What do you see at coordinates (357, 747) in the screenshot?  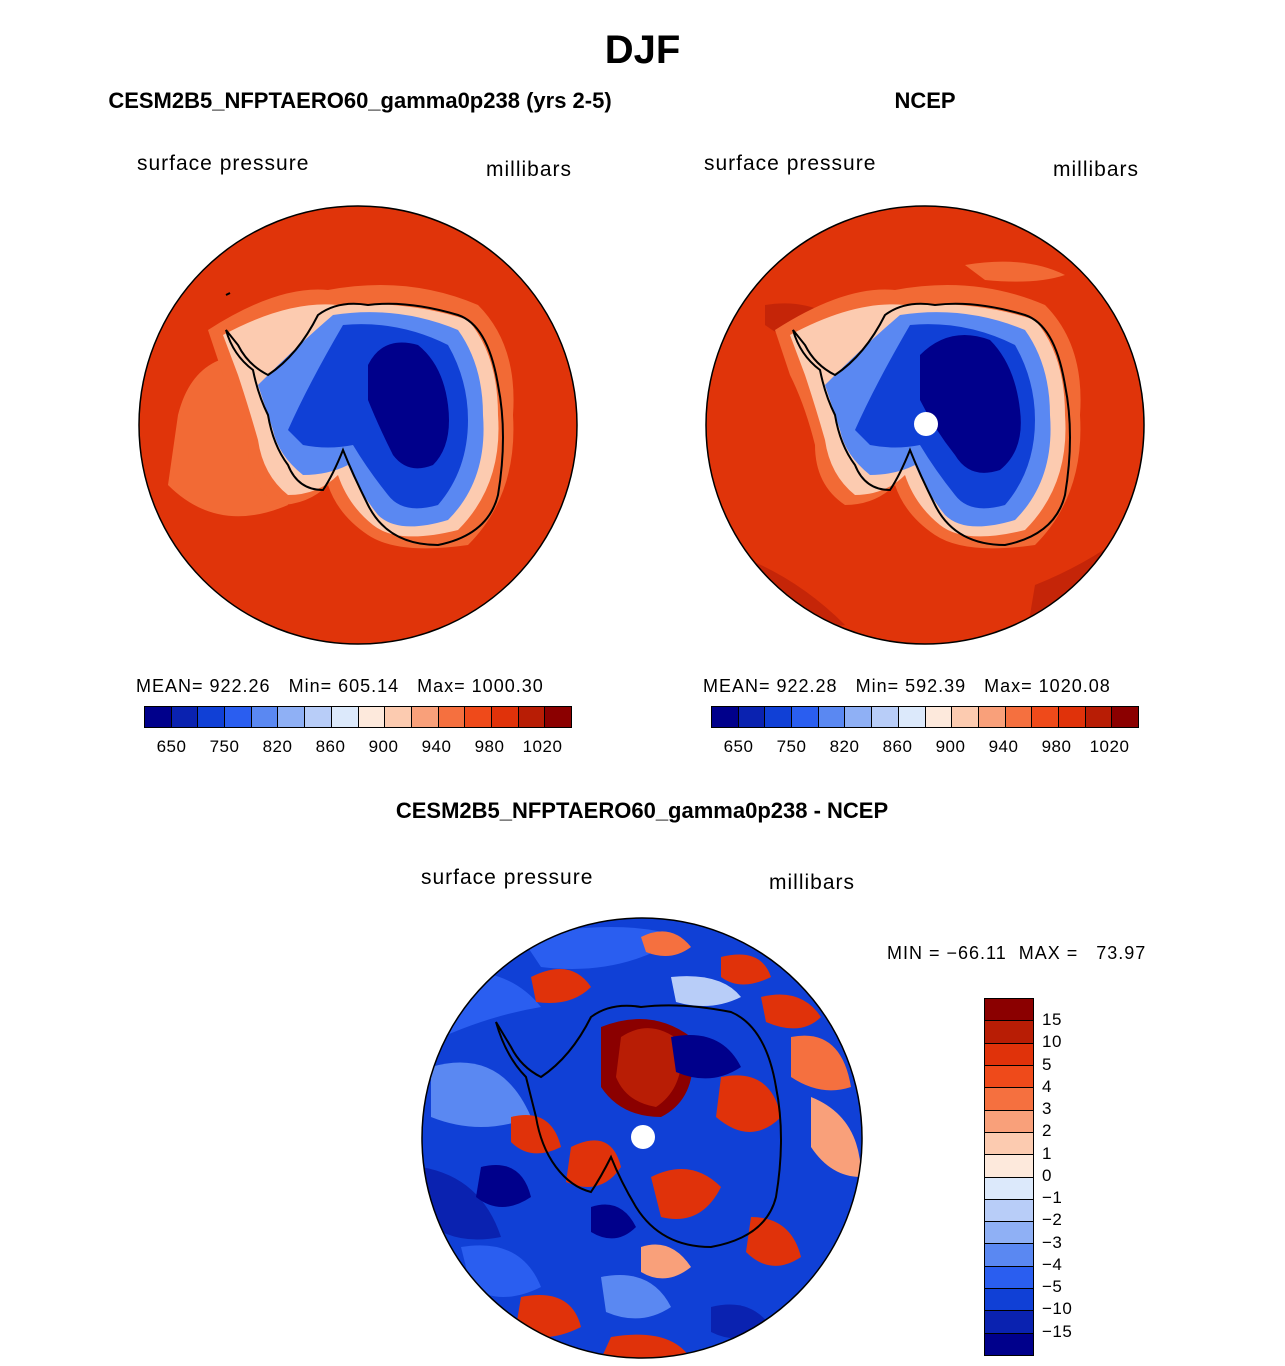 I see `model-colorbar-labels: 650 750 820 860 900 940 980 1020` at bounding box center [357, 747].